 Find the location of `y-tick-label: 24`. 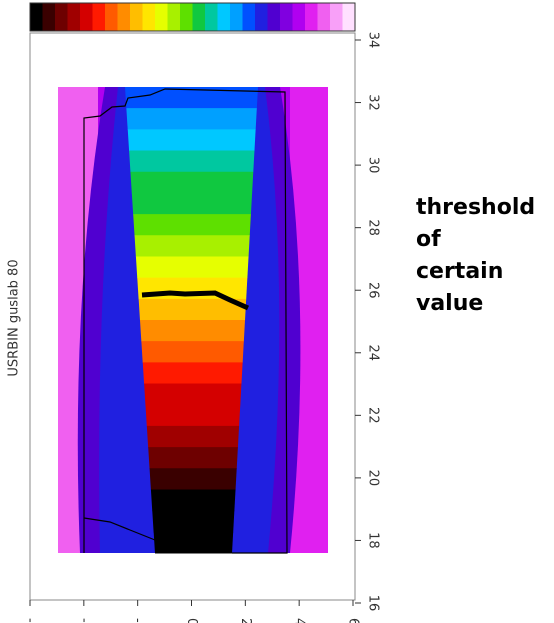

y-tick-label: 24 is located at coordinates (373, 353).